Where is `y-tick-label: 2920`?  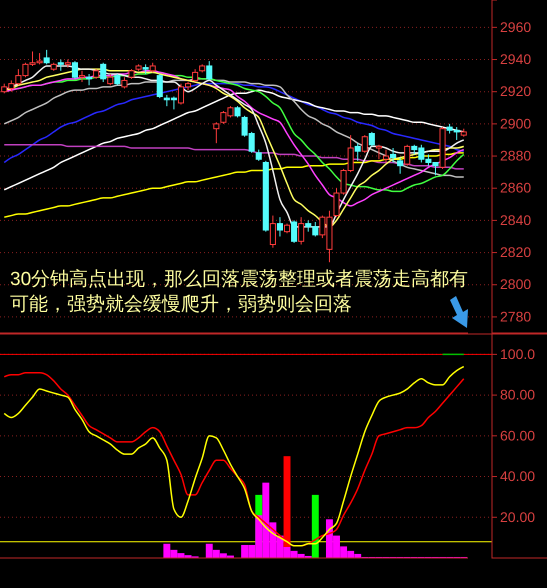 y-tick-label: 2920 is located at coordinates (516, 91).